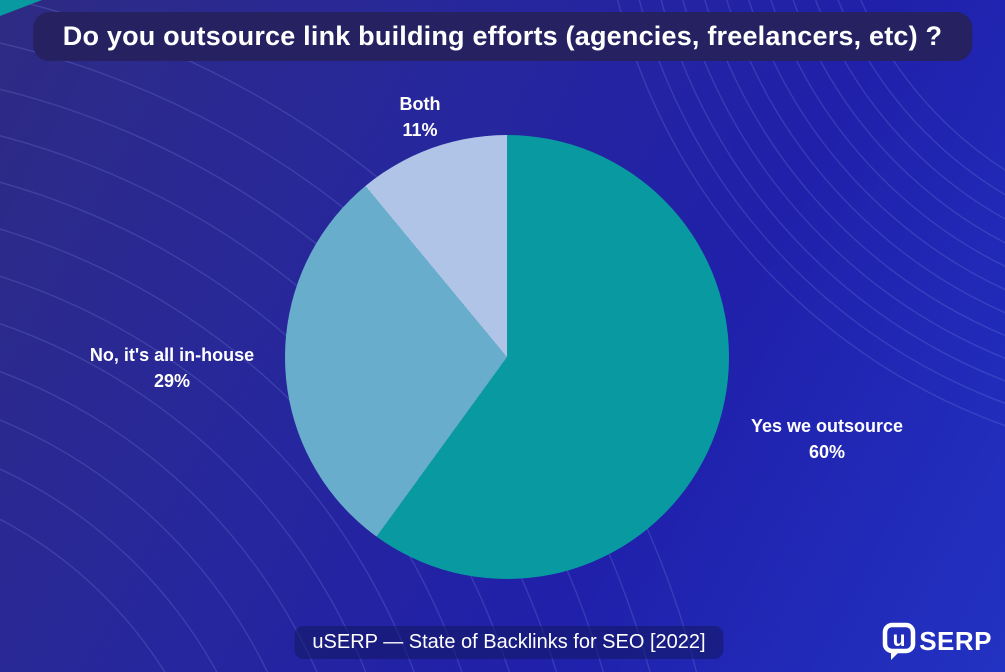 This screenshot has width=1005, height=672. What do you see at coordinates (420, 130) in the screenshot?
I see `slice-label-both-pct: 11%` at bounding box center [420, 130].